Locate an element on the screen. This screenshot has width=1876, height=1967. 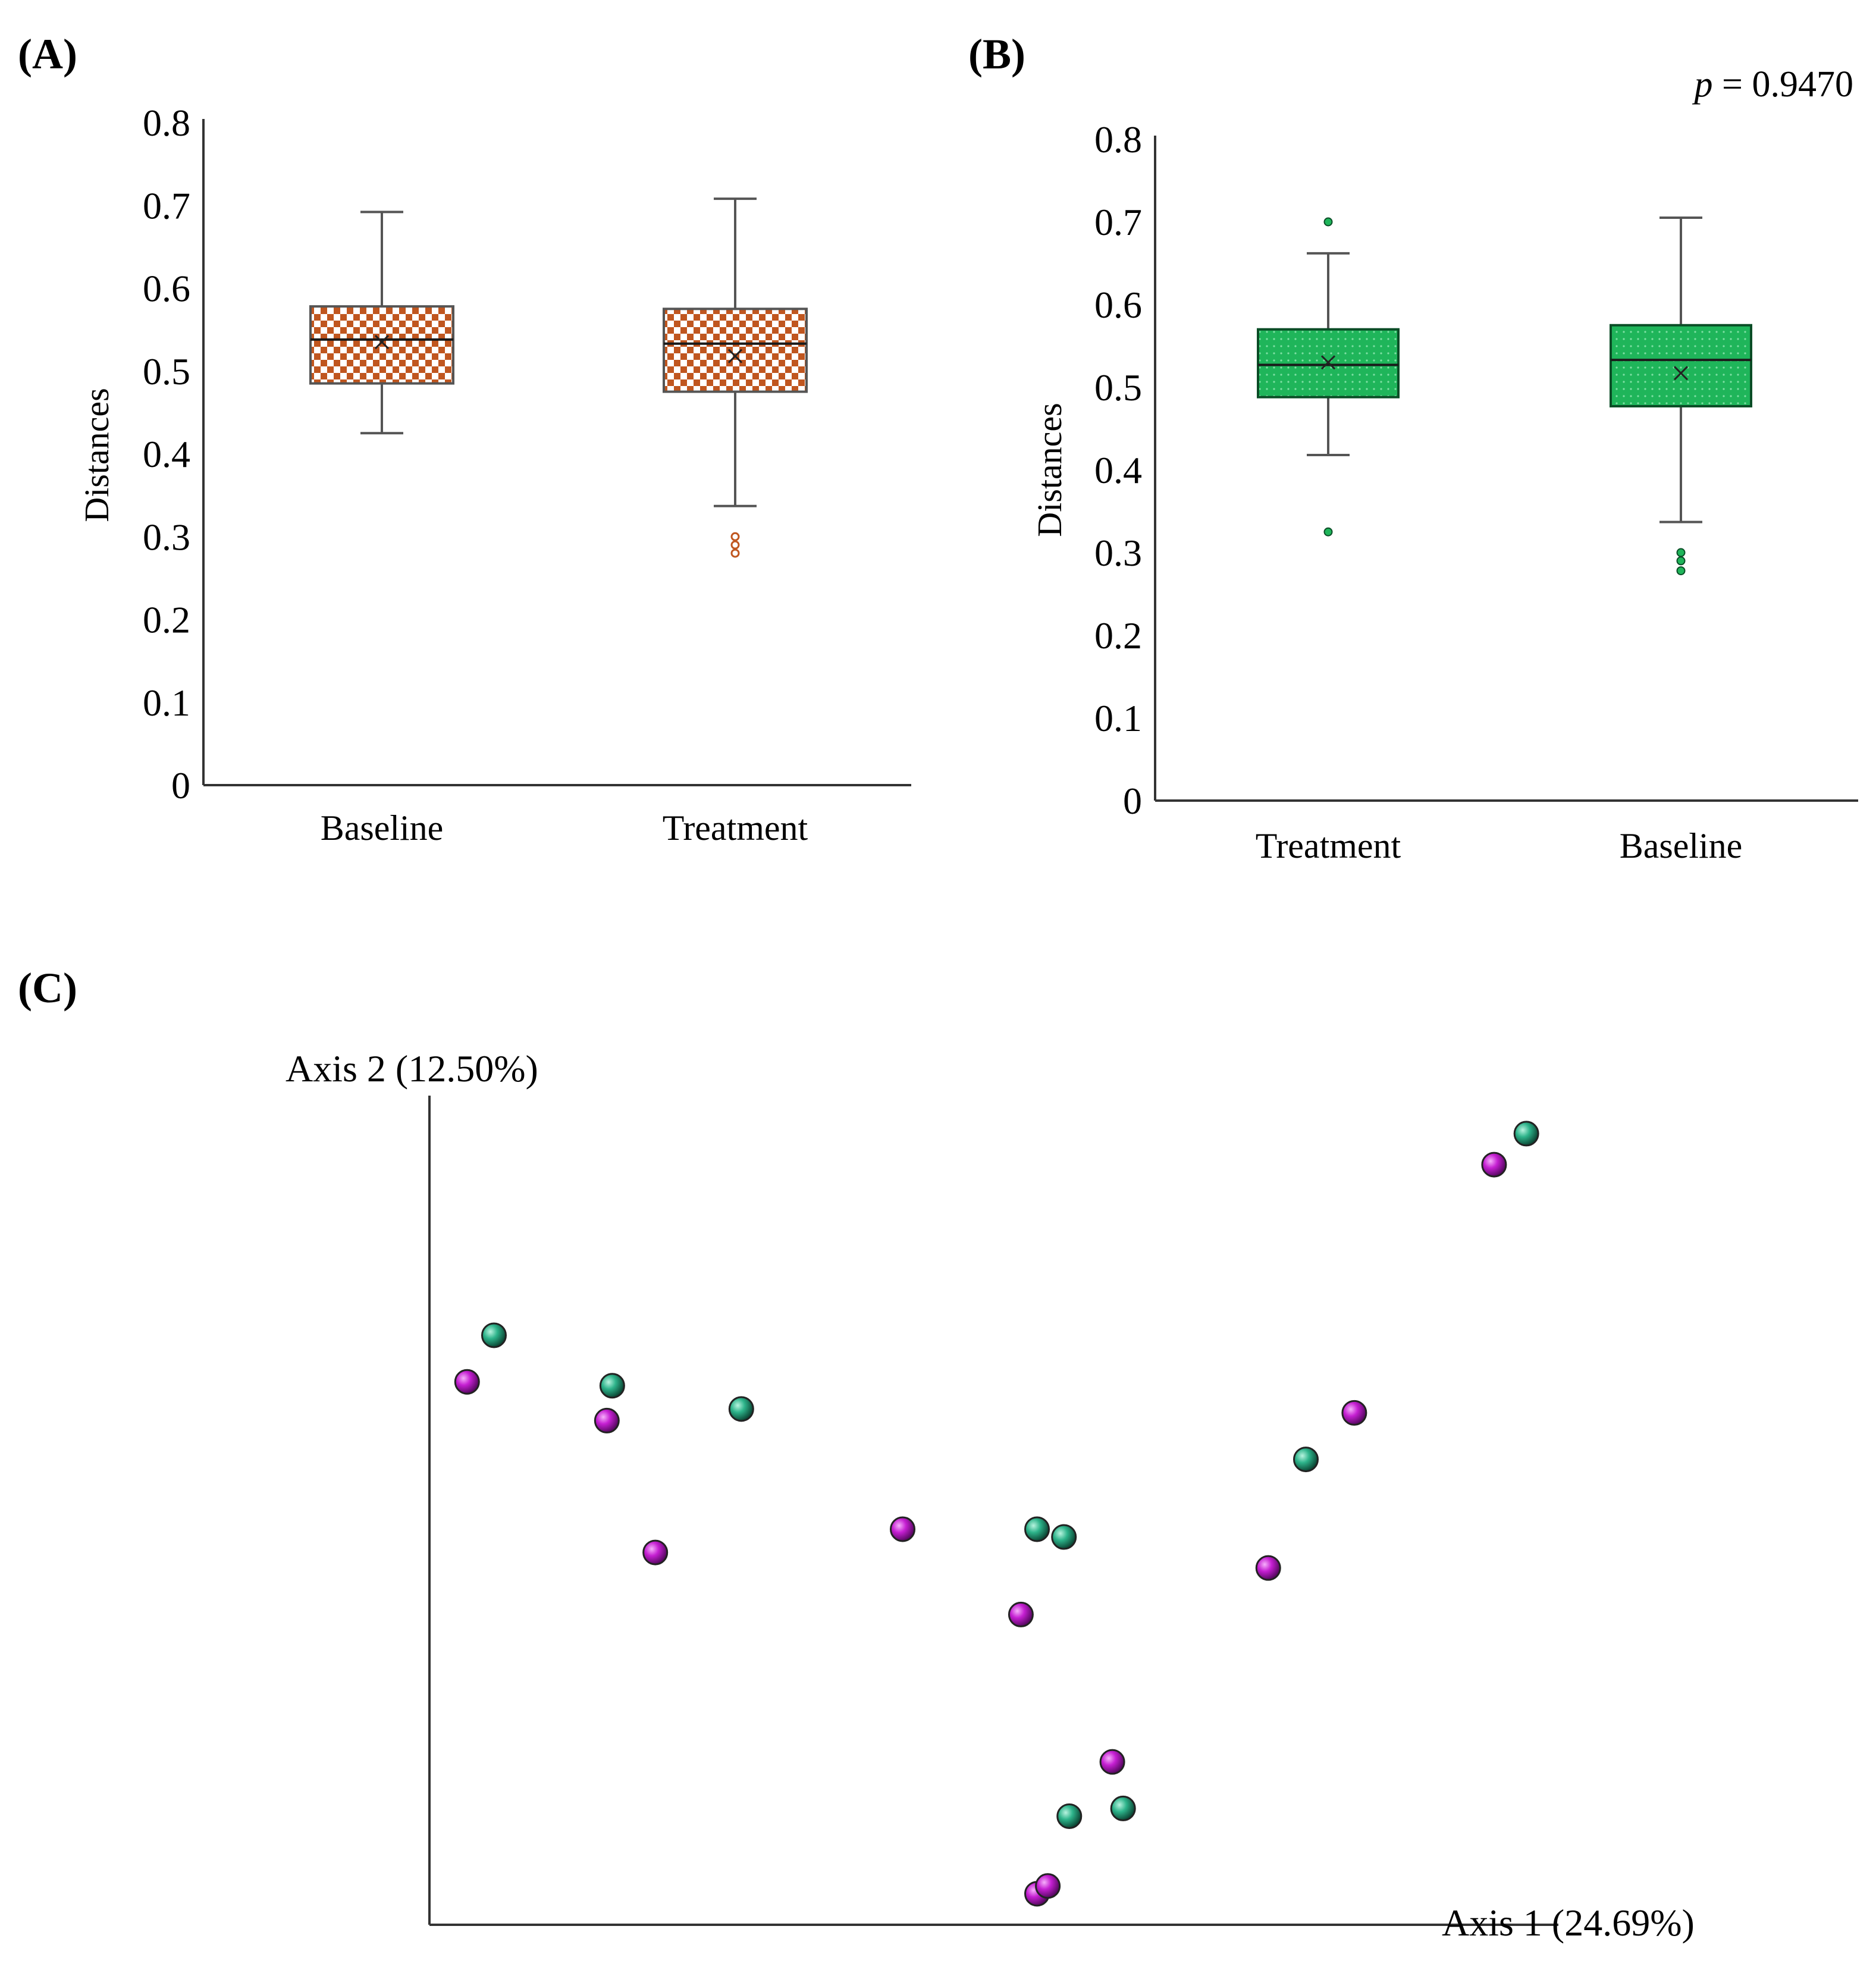
panel-a-axes: 0 0.1 0.2 0.3 0.4 0.5 0.6 0.7 0.8 is located at coordinates (527, 454).